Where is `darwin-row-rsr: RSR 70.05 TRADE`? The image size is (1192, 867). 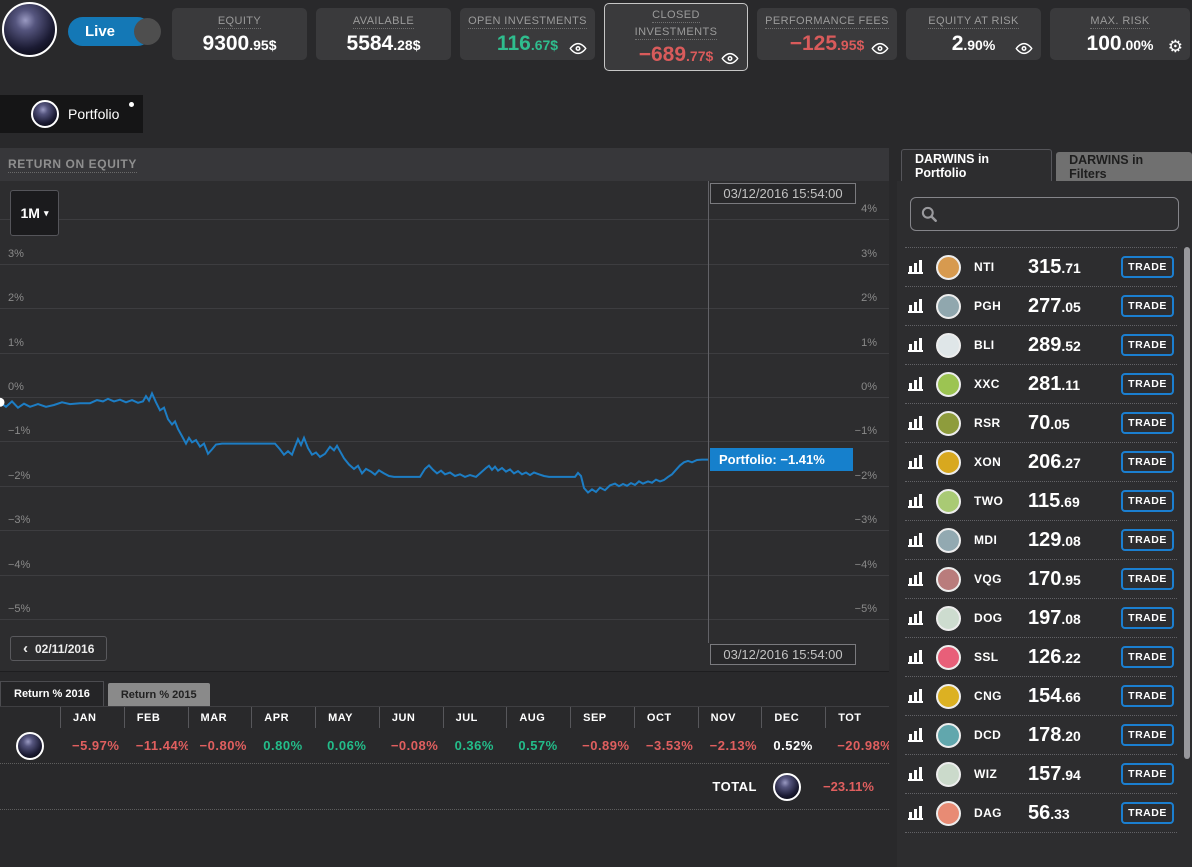 darwin-row-rsr: RSR 70.05 TRADE is located at coordinates (1041, 423).